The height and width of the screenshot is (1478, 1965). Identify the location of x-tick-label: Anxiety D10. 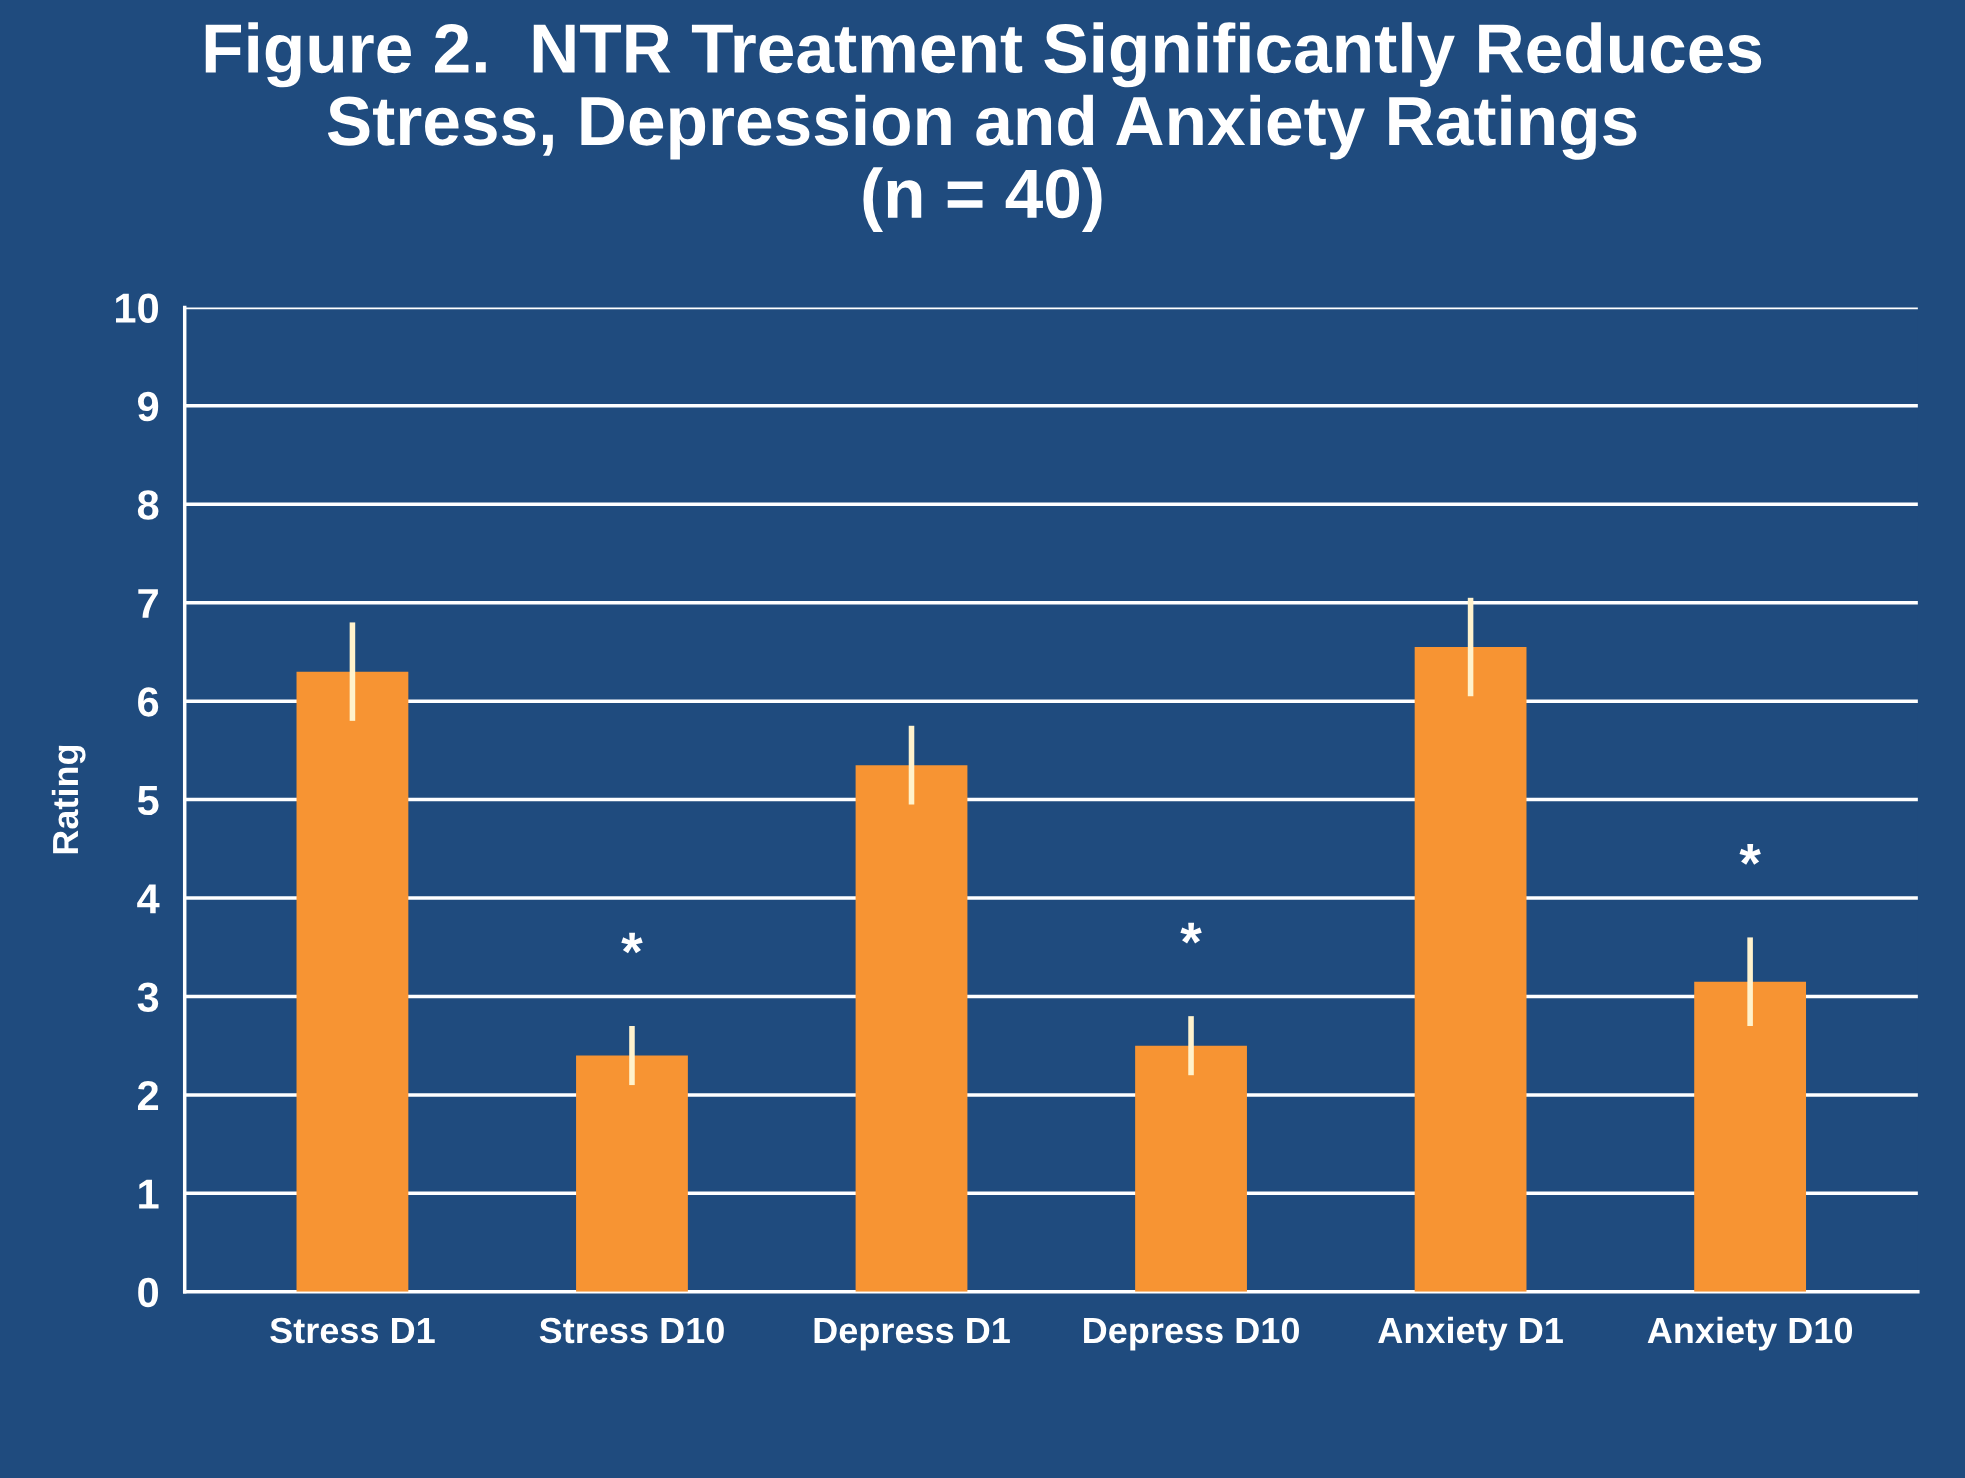
(1750, 1333).